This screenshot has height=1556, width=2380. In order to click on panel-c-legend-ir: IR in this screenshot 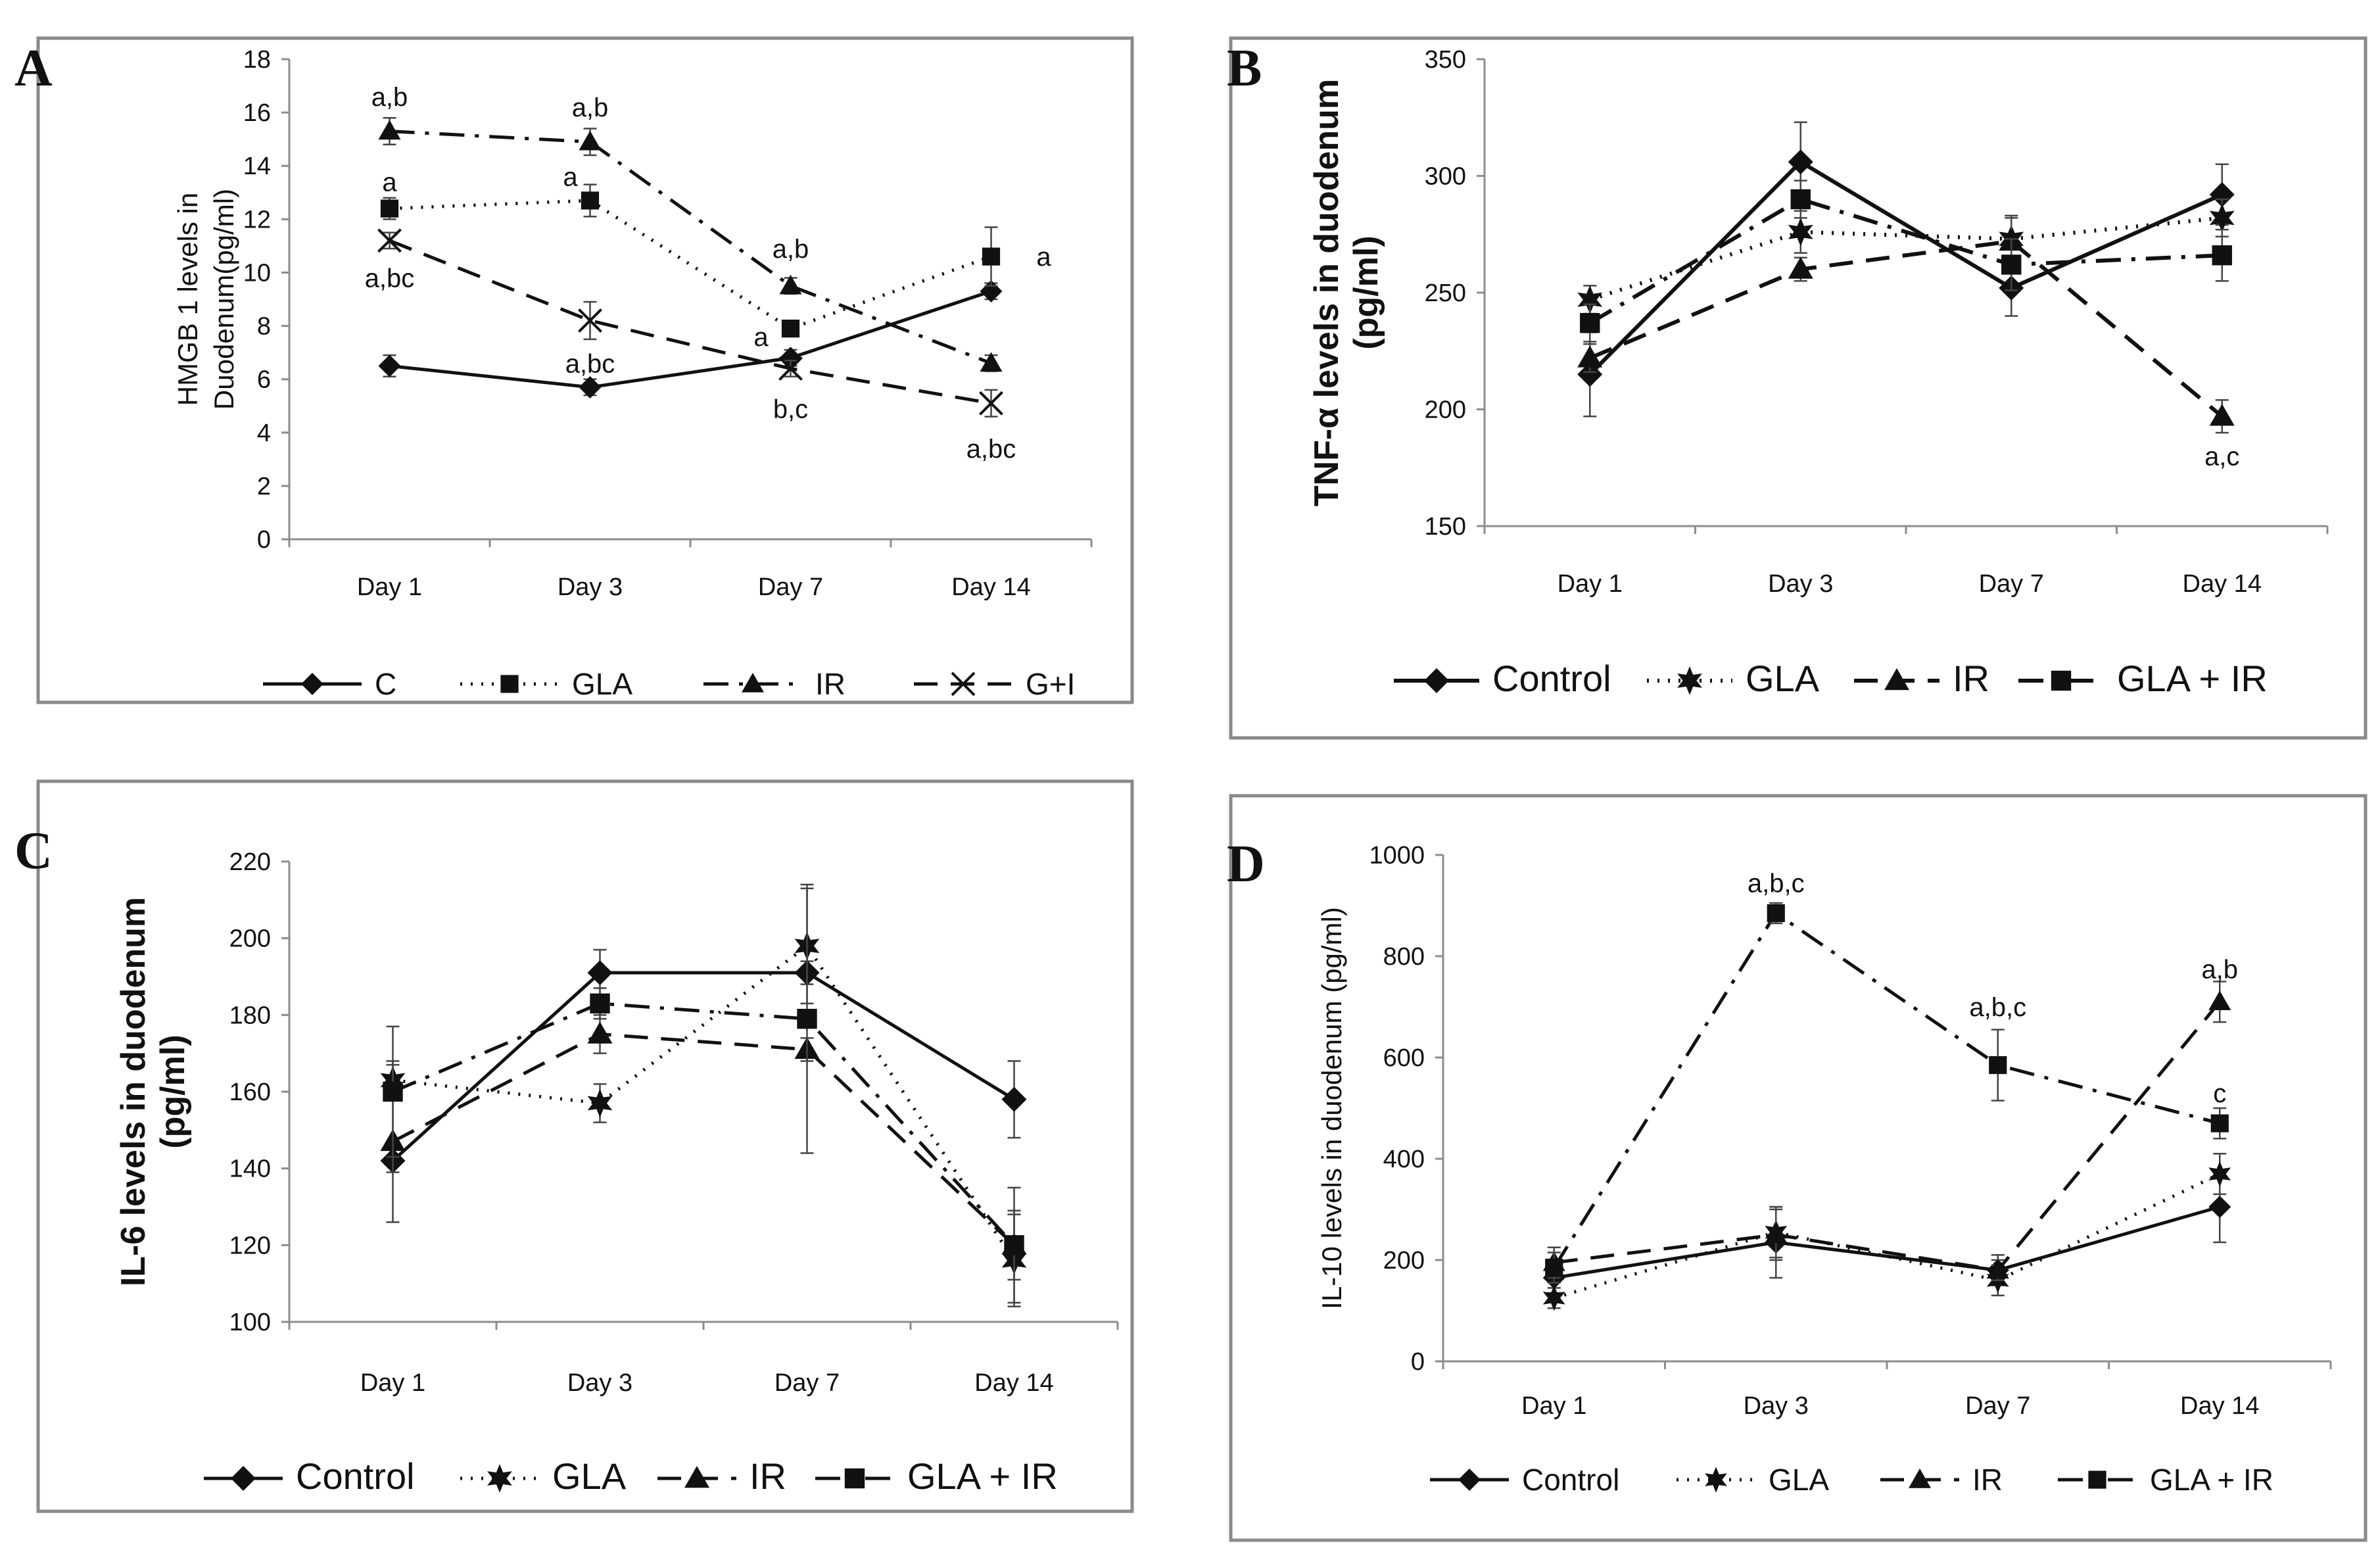, I will do `click(721, 1476)`.